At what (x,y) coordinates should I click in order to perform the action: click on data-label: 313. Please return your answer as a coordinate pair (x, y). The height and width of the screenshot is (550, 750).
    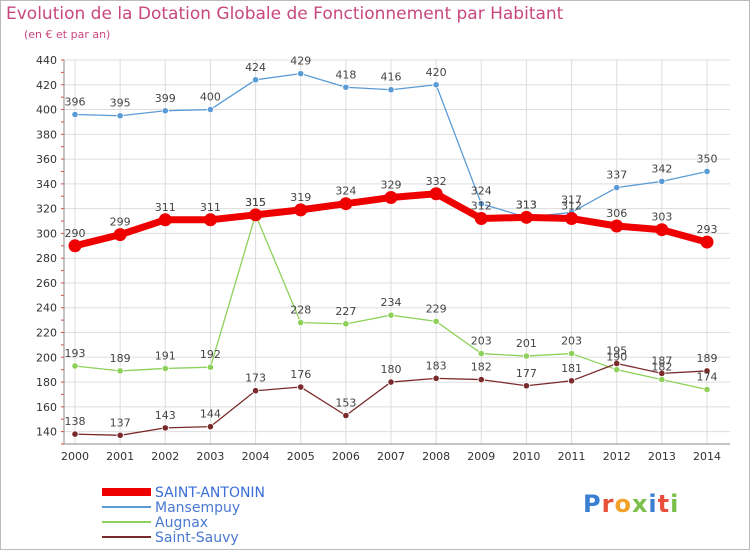
    Looking at the image, I should click on (526, 204).